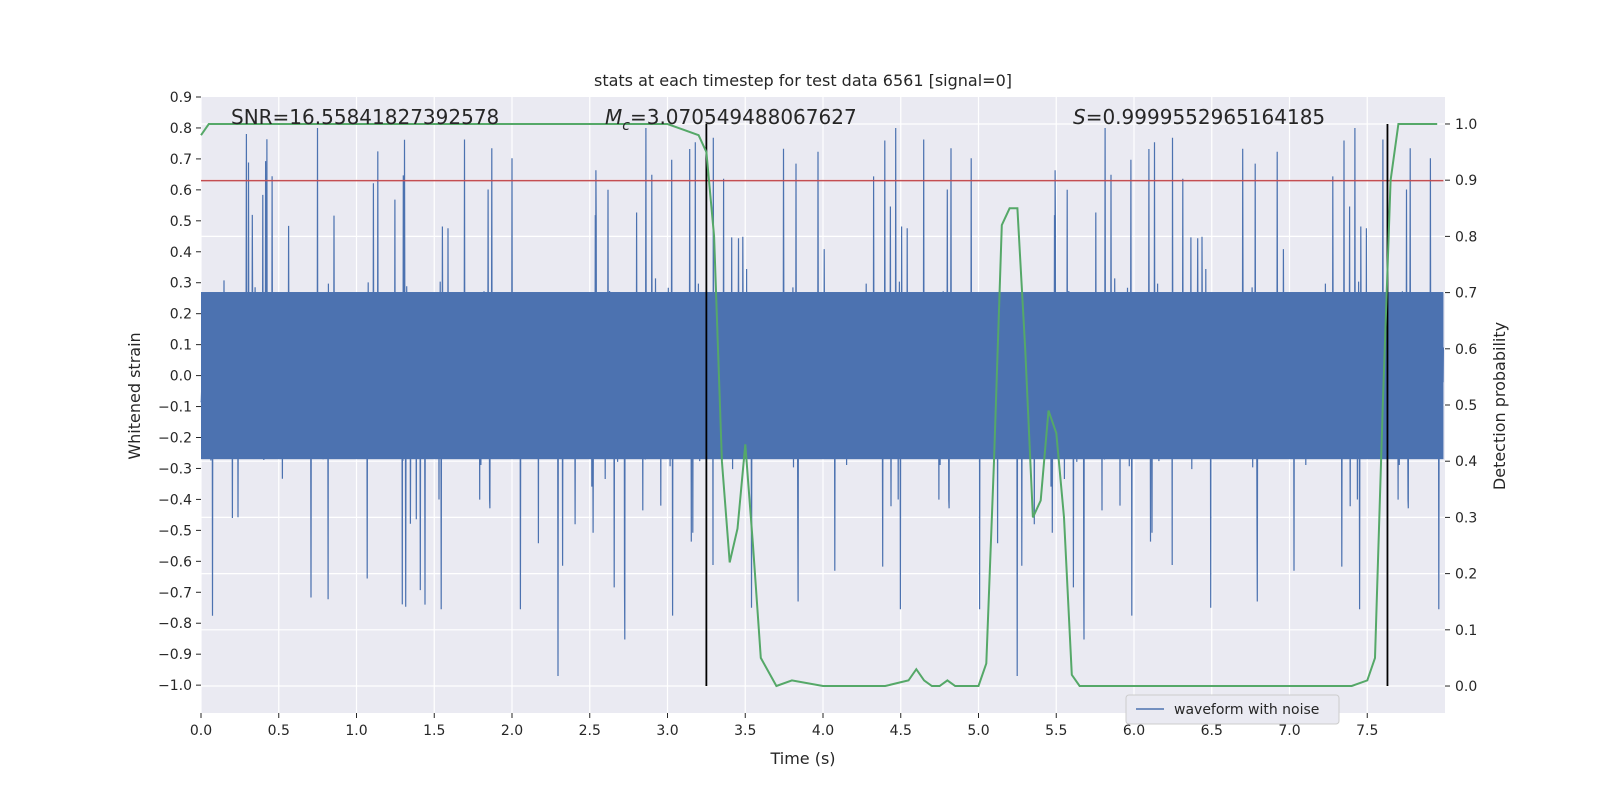  I want to click on y-tick-label: −0.3, so click(175, 469).